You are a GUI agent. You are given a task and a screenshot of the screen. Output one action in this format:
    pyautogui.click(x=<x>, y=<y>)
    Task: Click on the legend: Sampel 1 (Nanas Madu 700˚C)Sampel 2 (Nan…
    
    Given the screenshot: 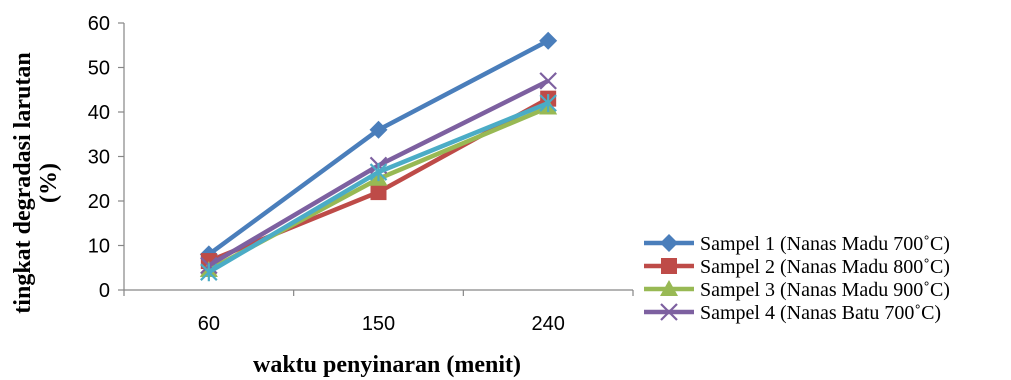 What is the action you would take?
    pyautogui.click(x=797, y=278)
    